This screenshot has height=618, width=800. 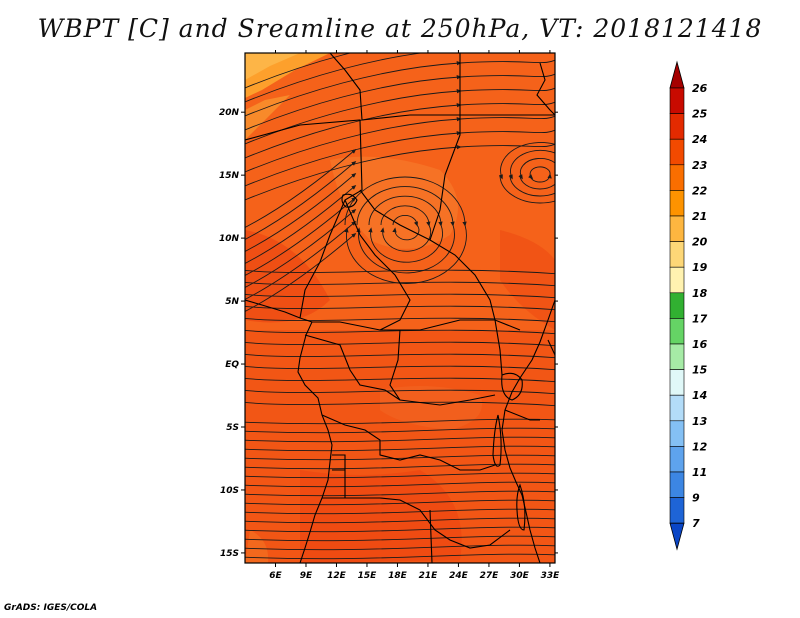 What do you see at coordinates (700, 293) in the screenshot?
I see `colorbar-label: 18` at bounding box center [700, 293].